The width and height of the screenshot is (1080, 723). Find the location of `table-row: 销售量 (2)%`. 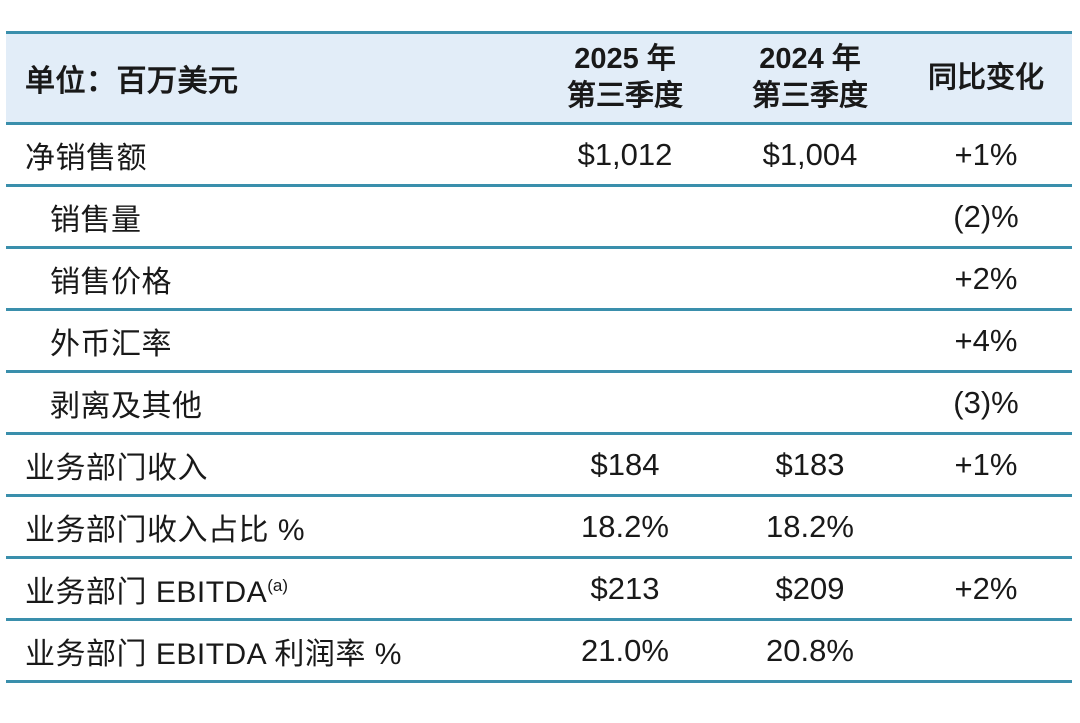

table-row: 销售量 (2)% is located at coordinates (539, 218).